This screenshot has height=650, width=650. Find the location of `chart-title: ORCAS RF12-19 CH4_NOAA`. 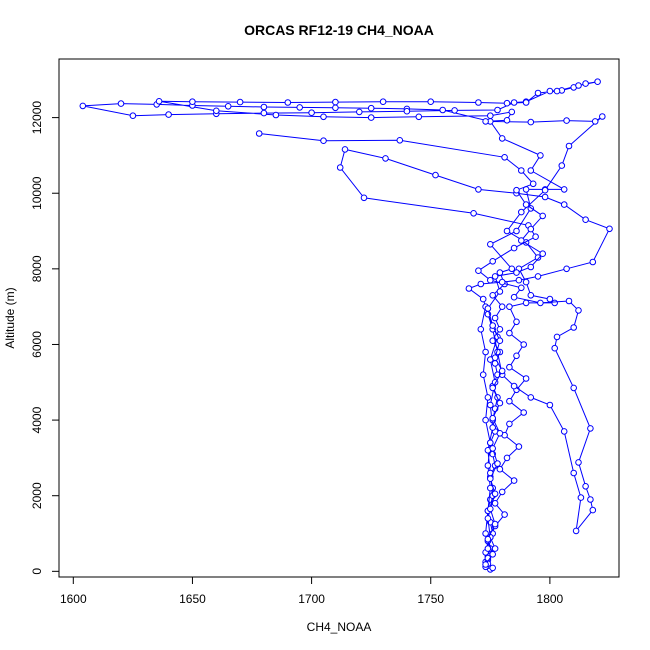

chart-title: ORCAS RF12-19 CH4_NOAA is located at coordinates (339, 30).